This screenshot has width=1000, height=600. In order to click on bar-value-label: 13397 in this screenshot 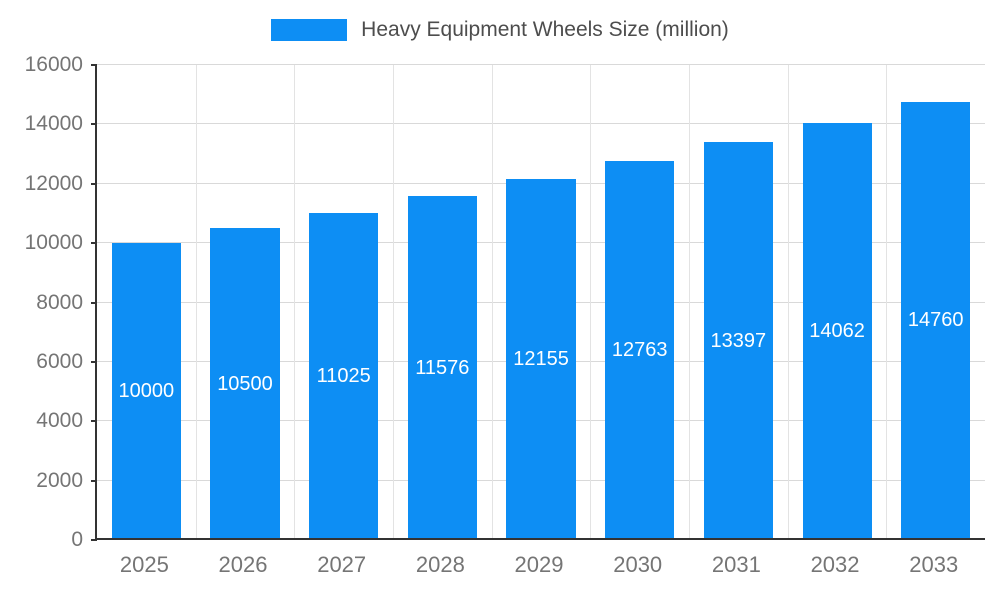, I will do `click(738, 340)`.